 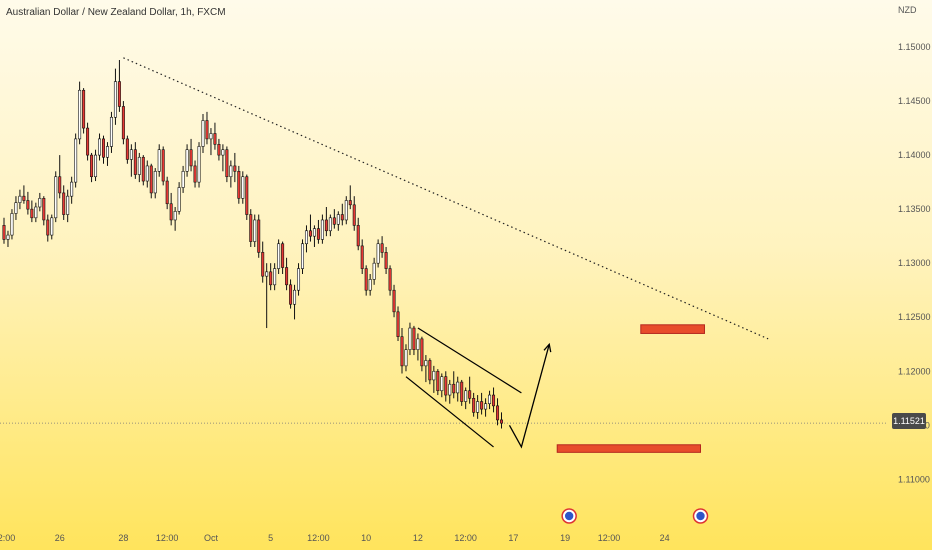 I want to click on event-icons, so click(x=635, y=516).